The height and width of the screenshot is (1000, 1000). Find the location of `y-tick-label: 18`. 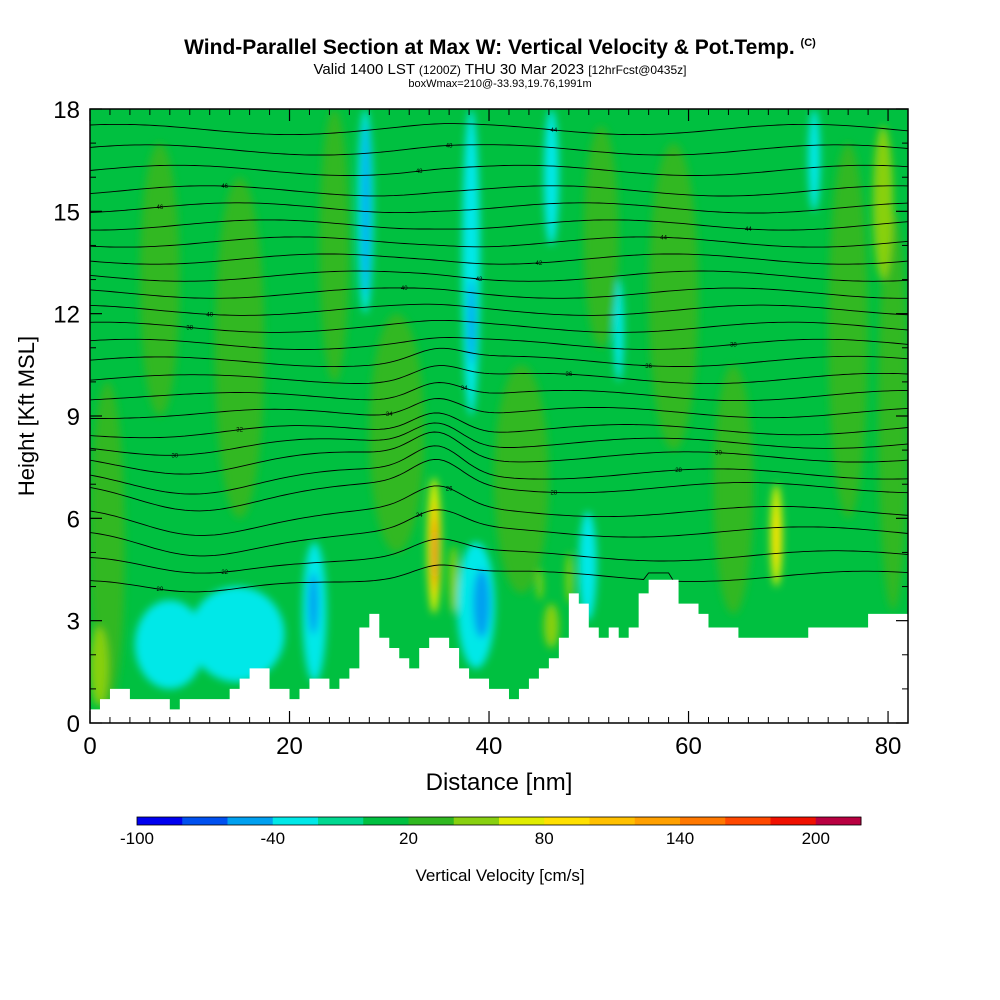

y-tick-label: 18 is located at coordinates (66, 110).